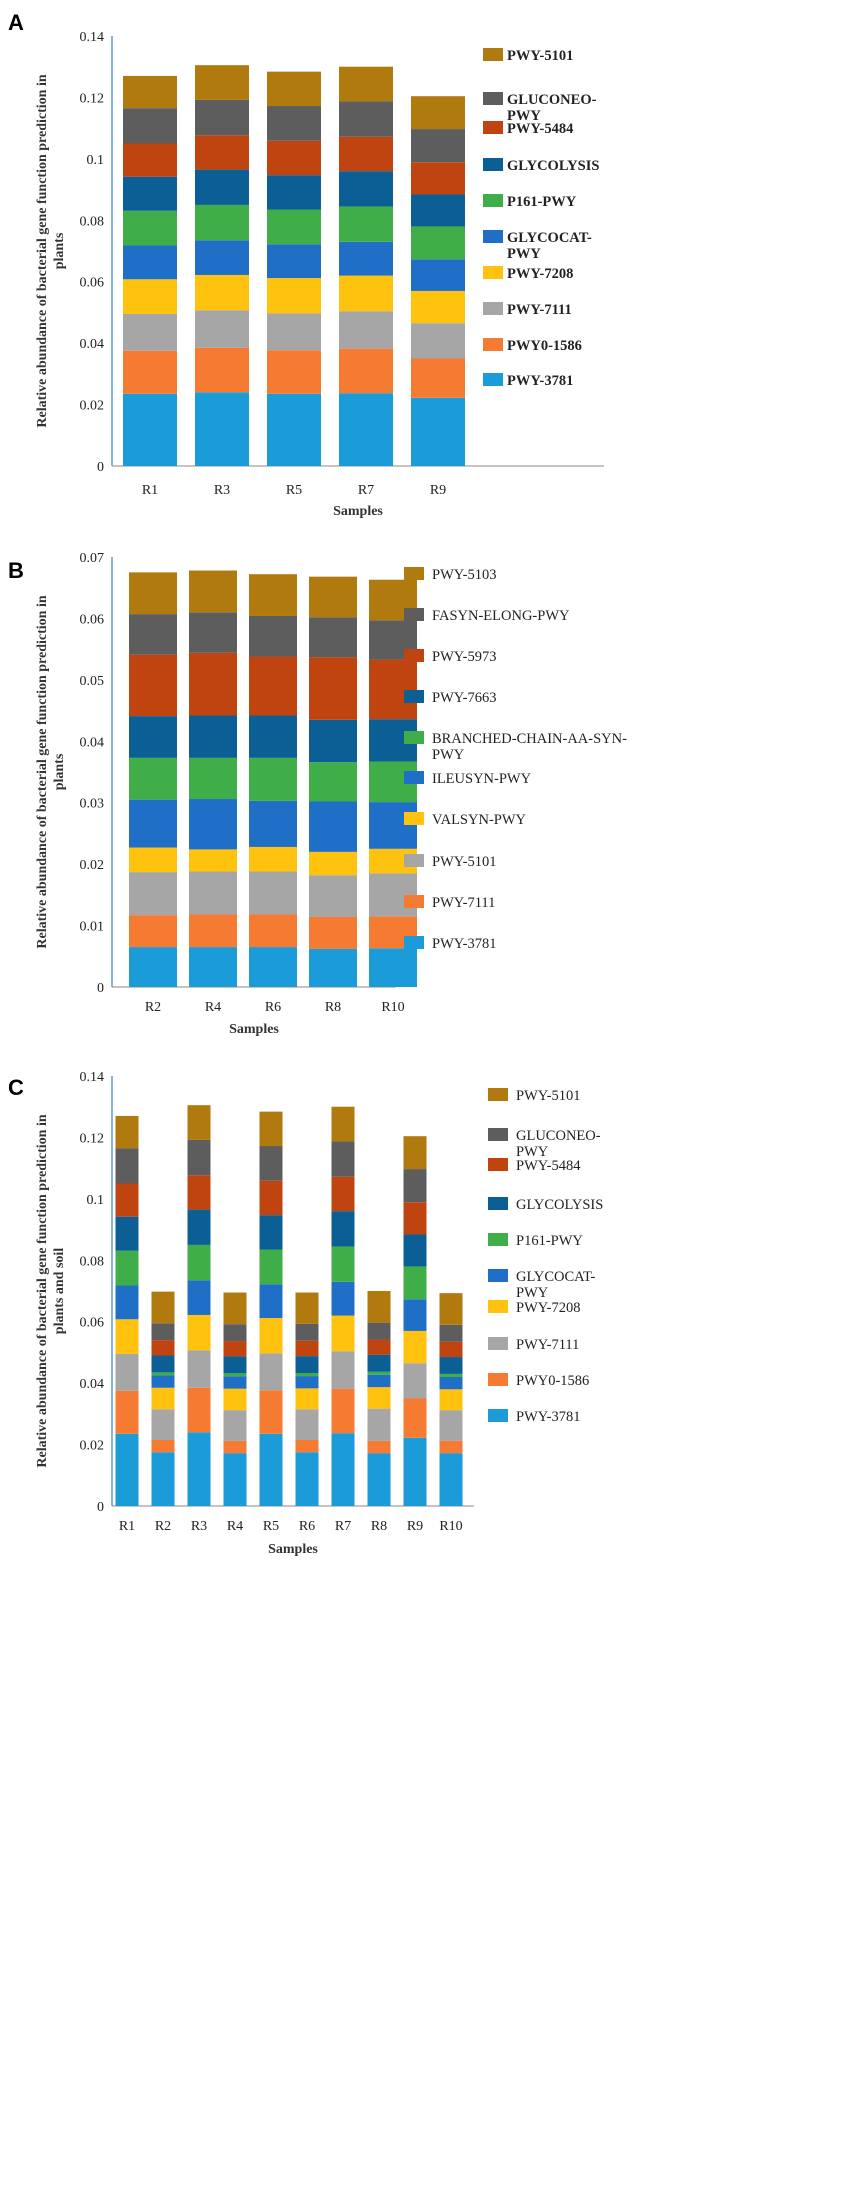 This screenshot has width=851, height=2187. I want to click on bar-segment-glycolysis-r1, so click(127, 1233).